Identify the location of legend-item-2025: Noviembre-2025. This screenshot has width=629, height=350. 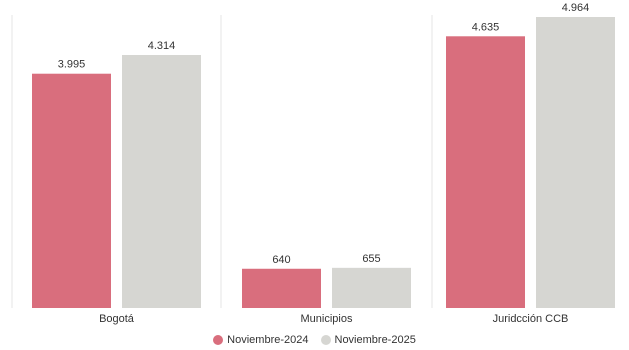
(368, 340).